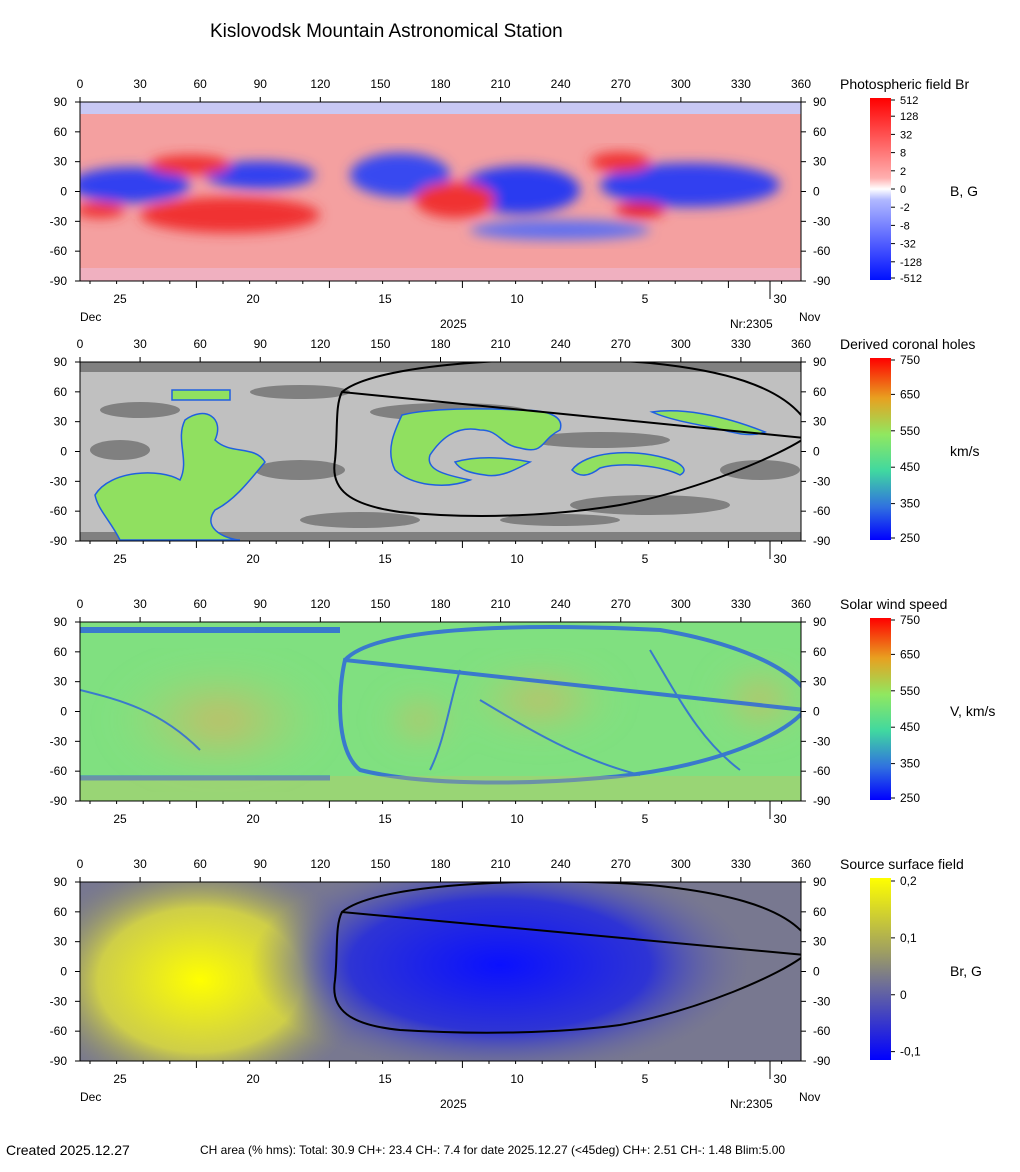 This screenshot has width=1020, height=1172. I want to click on colorbar-title: Photospheric field Br, so click(905, 84).